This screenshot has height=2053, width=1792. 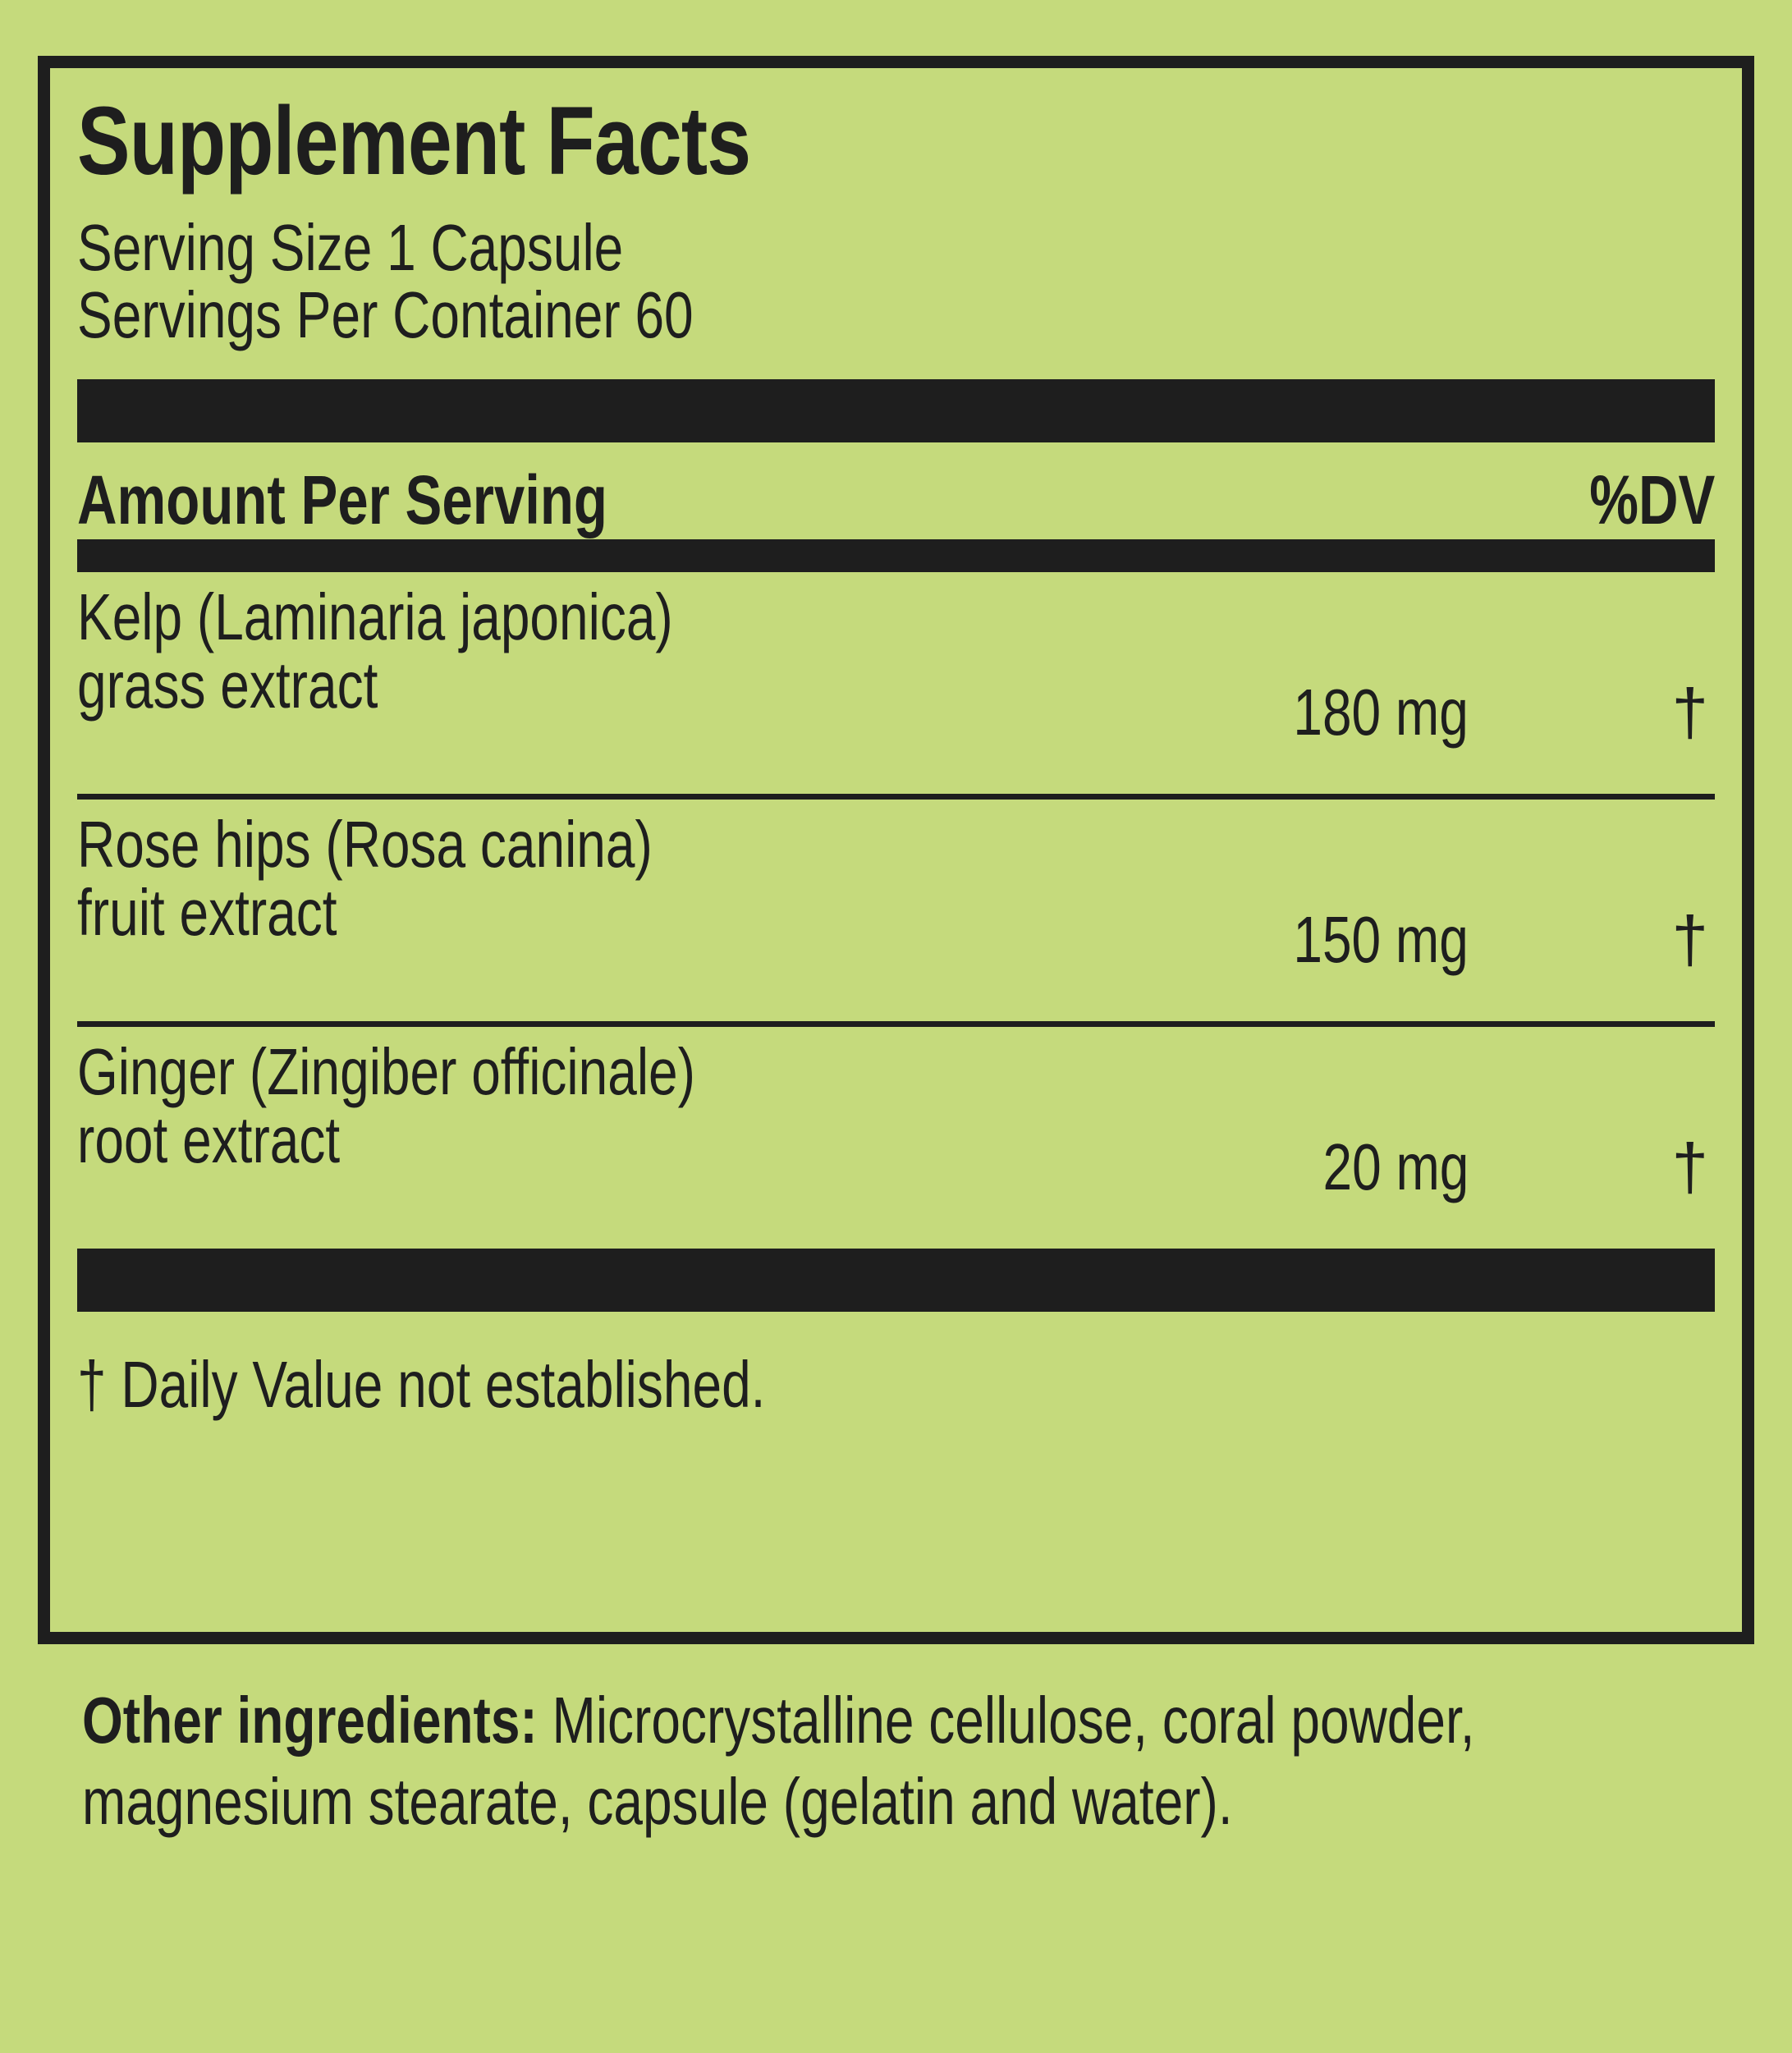 I want to click on daily-value-column-header: %DV, so click(x=1651, y=500).